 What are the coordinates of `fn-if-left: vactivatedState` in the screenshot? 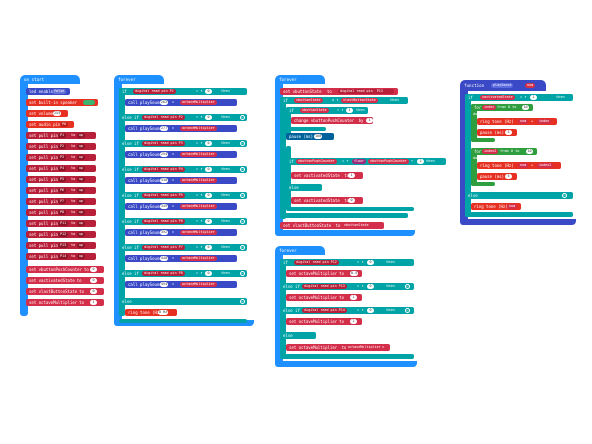 It's located at (497, 97).